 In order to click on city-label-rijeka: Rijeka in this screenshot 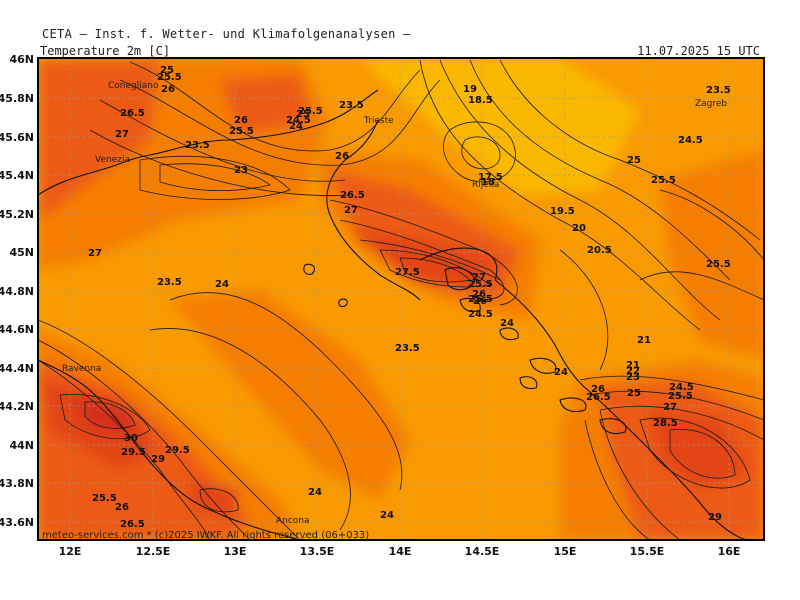, I will do `click(485, 185)`.